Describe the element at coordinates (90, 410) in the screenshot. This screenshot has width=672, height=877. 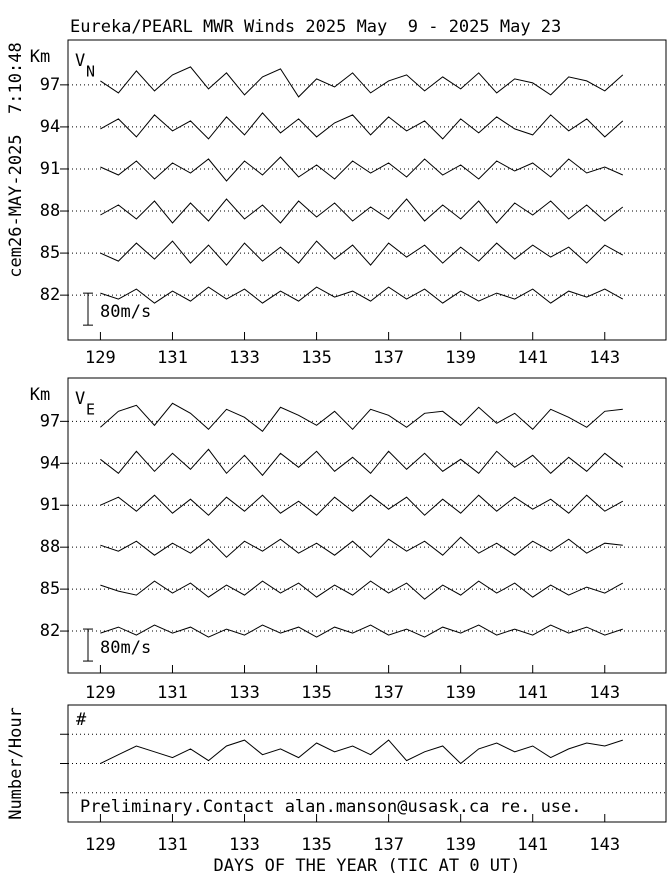
I see `panel-label-sub: E` at that location.